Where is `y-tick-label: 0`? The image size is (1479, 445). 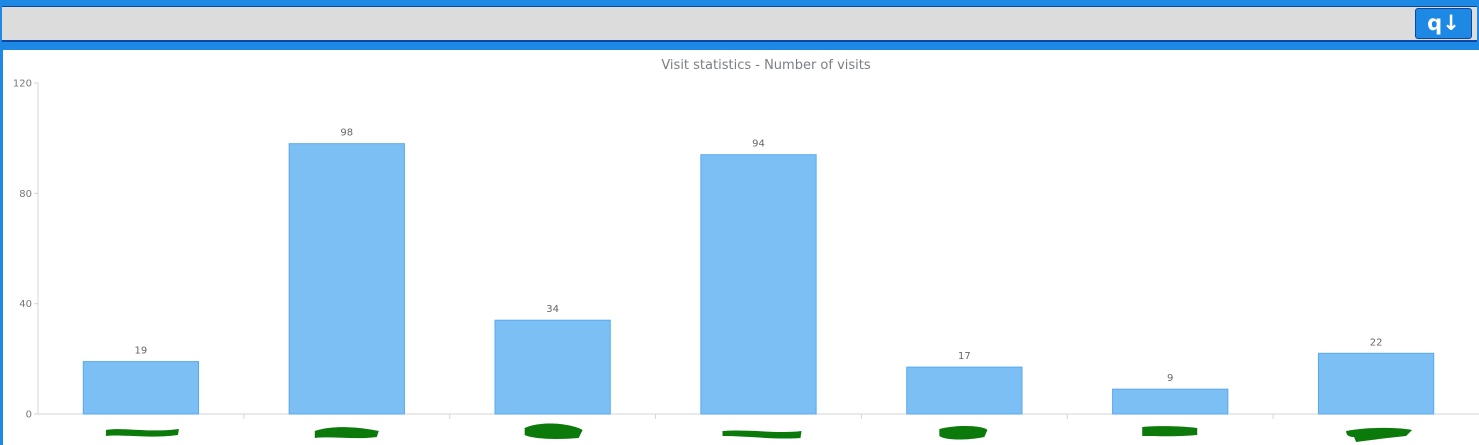 y-tick-label: 0 is located at coordinates (29, 415).